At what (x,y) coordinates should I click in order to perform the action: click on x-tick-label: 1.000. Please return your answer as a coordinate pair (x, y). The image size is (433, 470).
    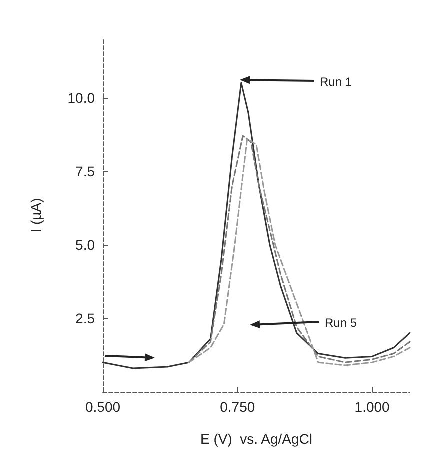
    Looking at the image, I should click on (372, 407).